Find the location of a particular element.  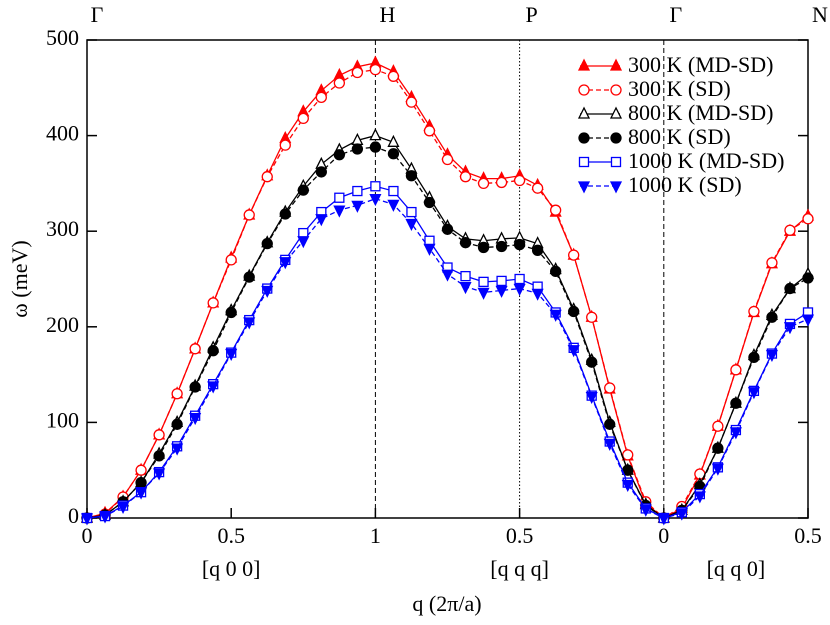

legend-label: 1000 K (SD) is located at coordinates (685, 184).